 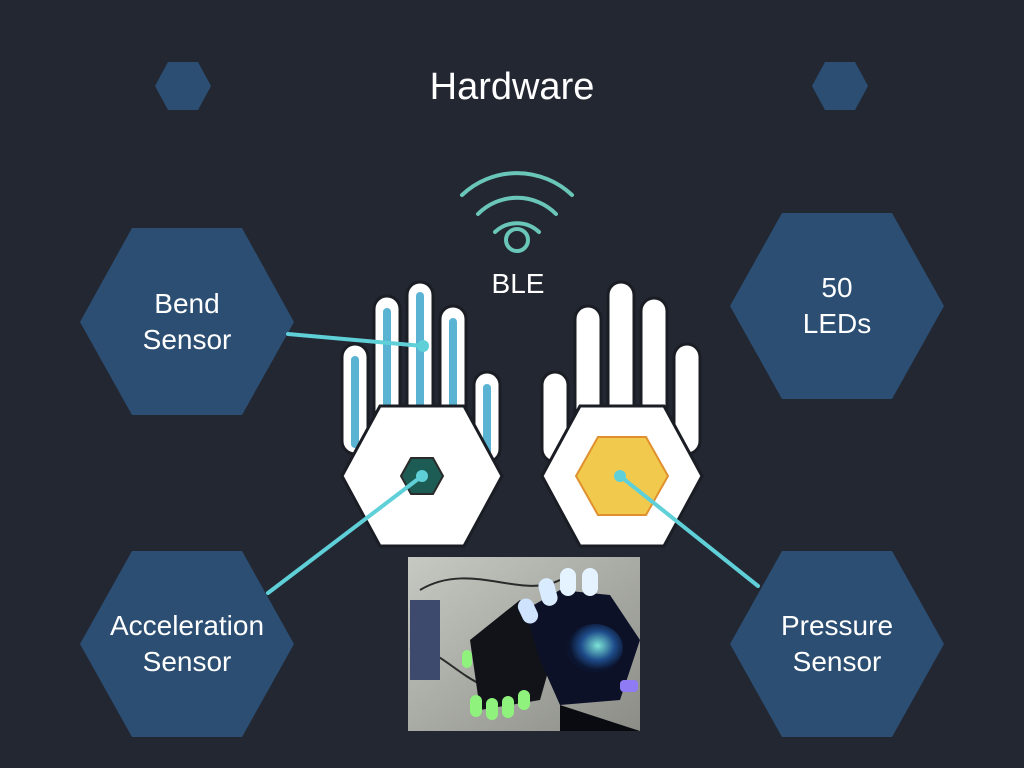 What do you see at coordinates (345, 534) in the screenshot?
I see `acceleration-connector` at bounding box center [345, 534].